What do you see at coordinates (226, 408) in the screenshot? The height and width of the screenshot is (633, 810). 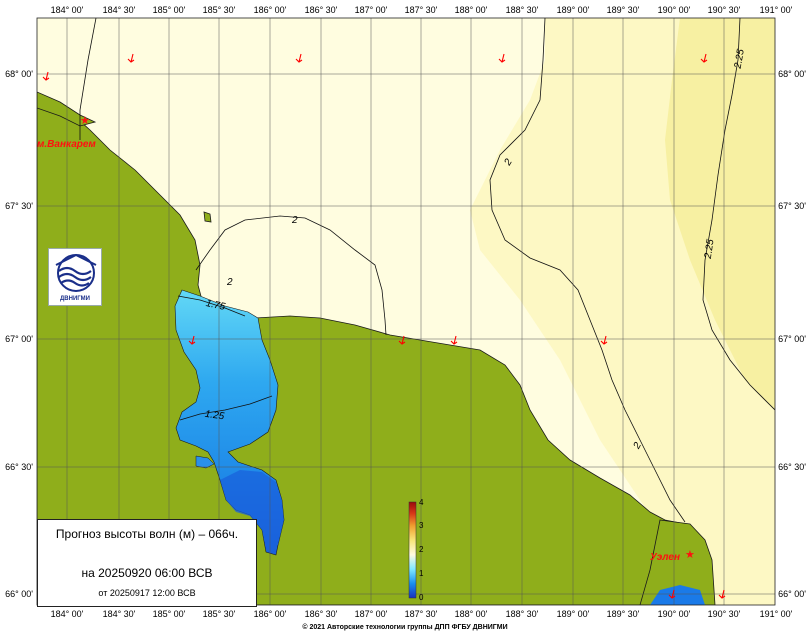 I see `contour-1-25-line` at bounding box center [226, 408].